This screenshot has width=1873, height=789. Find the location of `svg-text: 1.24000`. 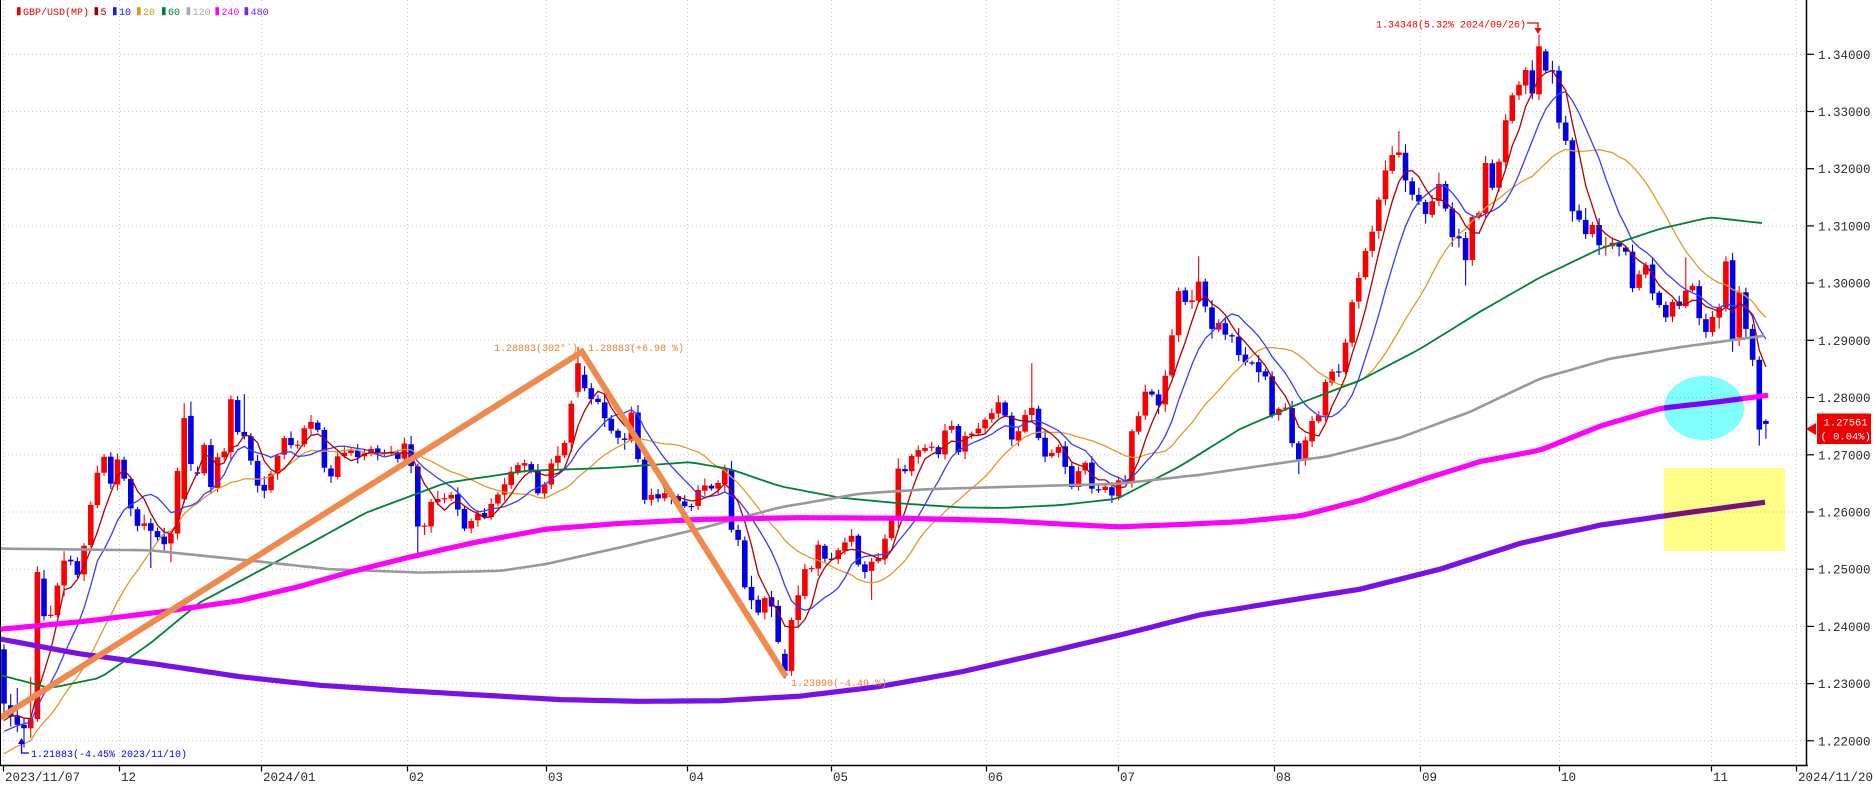

svg-text: 1.24000 is located at coordinates (1844, 628).